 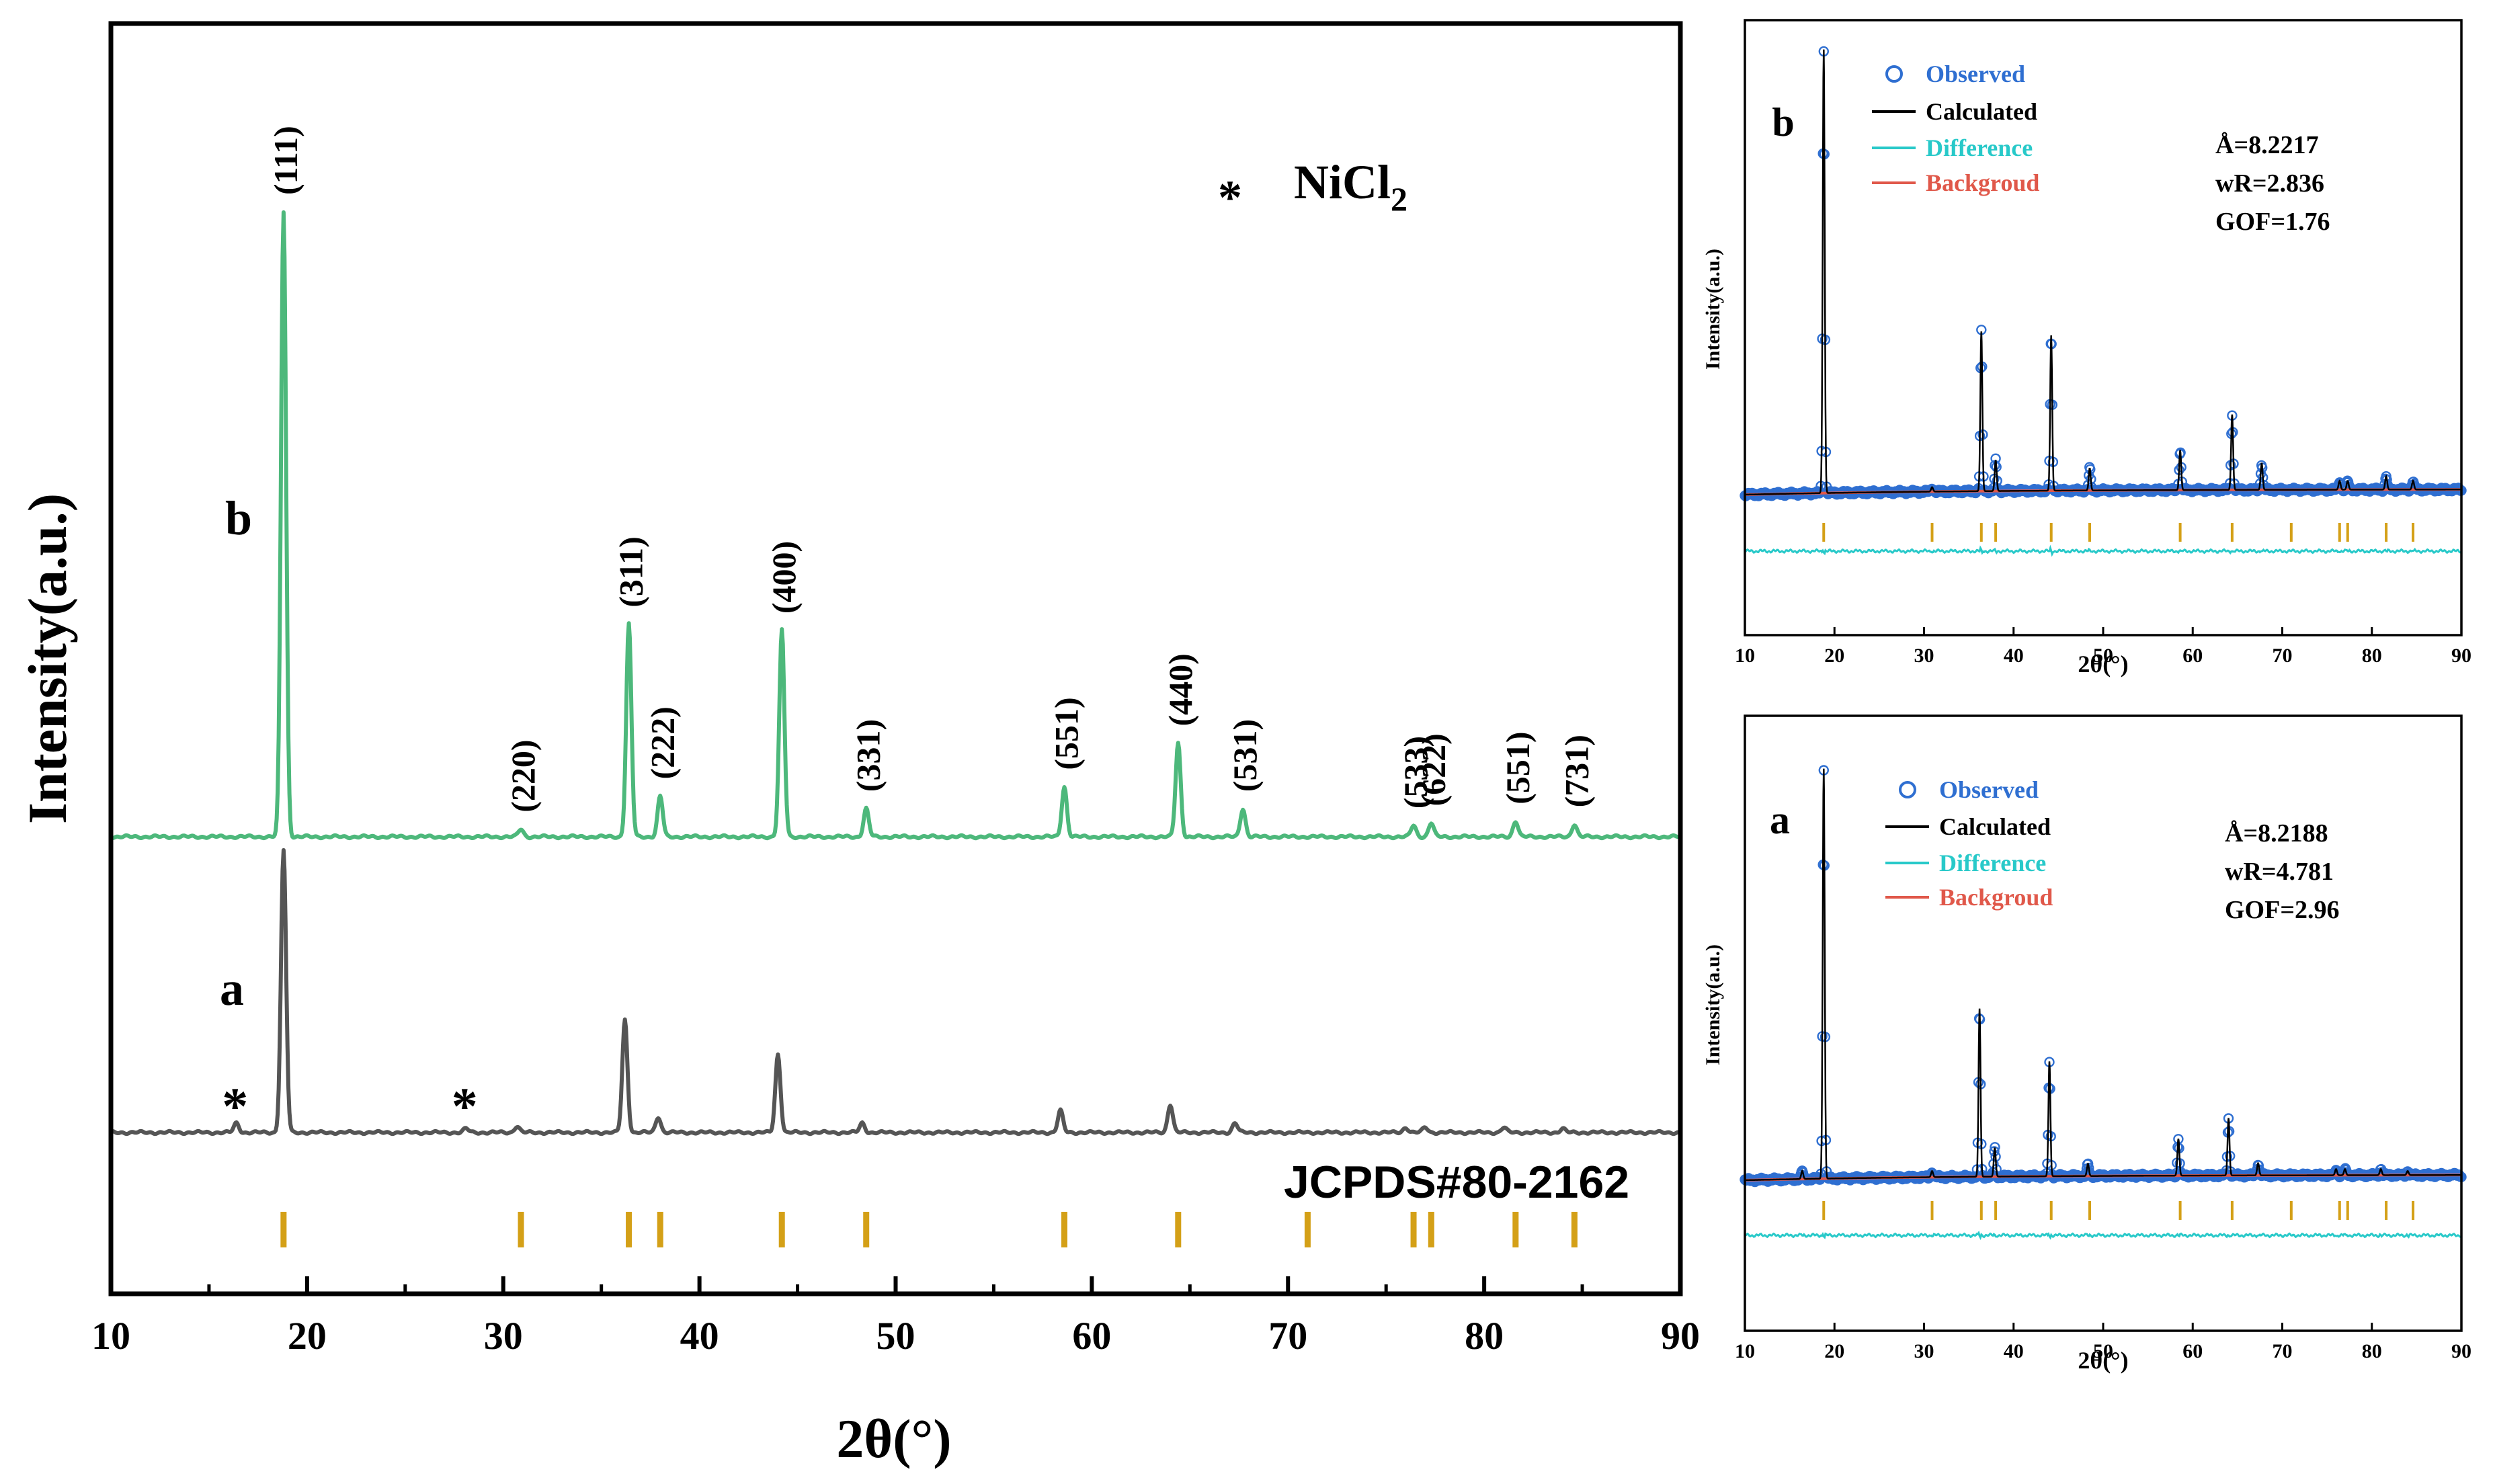 I want to click on jcpds-reference-label: JCPDS#80-2162, so click(x=1456, y=1182).